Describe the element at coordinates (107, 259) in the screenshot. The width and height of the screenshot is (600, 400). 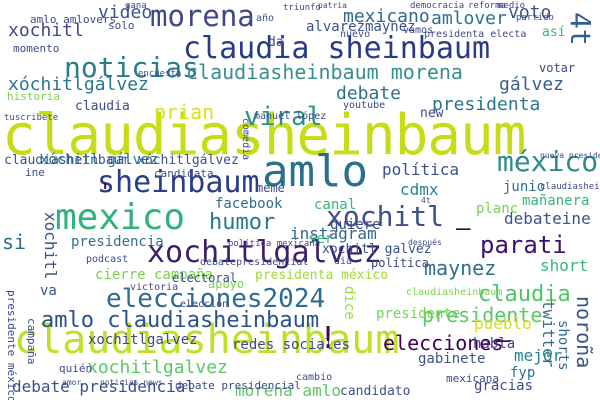
I see `cloud-word: podcast` at that location.